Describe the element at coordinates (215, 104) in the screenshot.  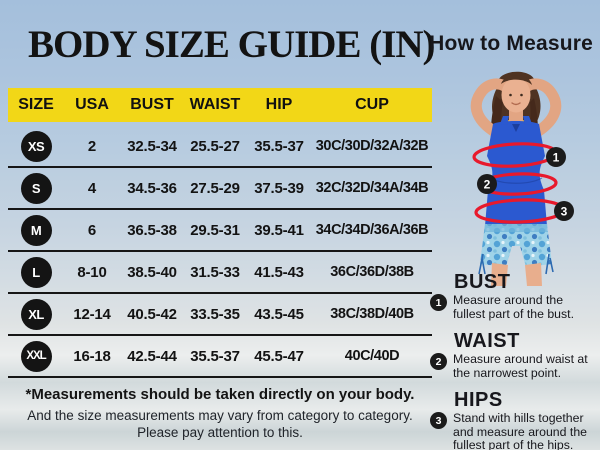
I see `column-header-waist: WAIST` at that location.